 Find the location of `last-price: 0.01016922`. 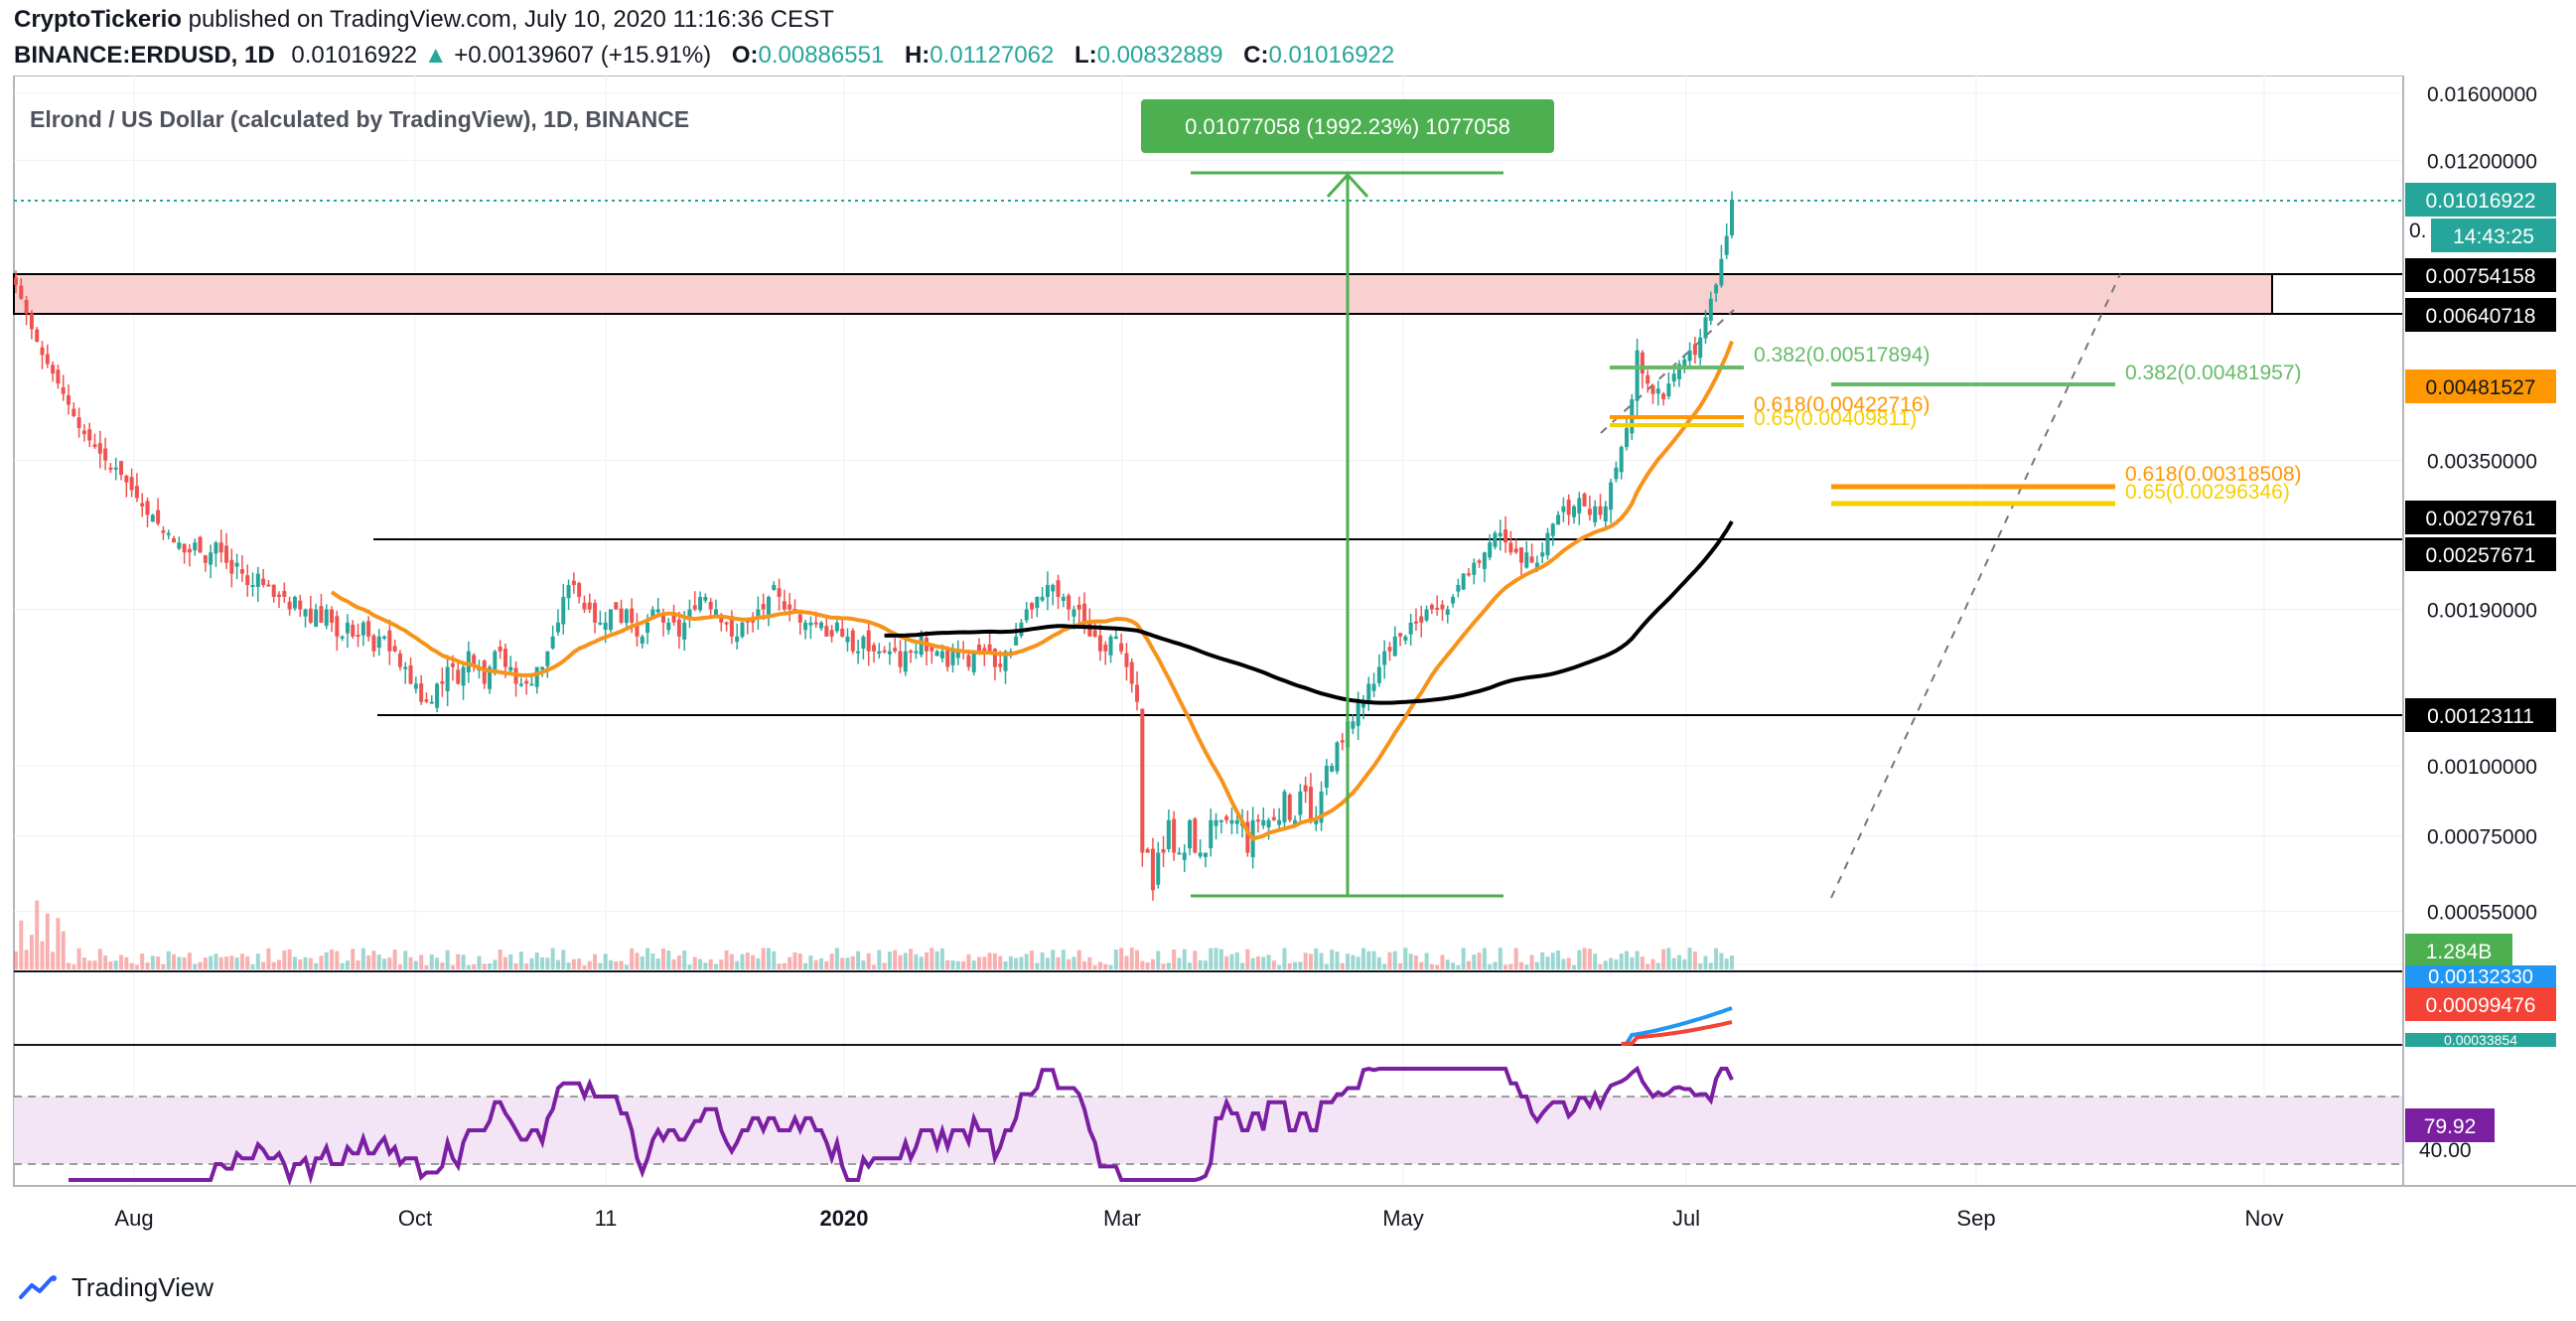

last-price: 0.01016922 is located at coordinates (355, 55).